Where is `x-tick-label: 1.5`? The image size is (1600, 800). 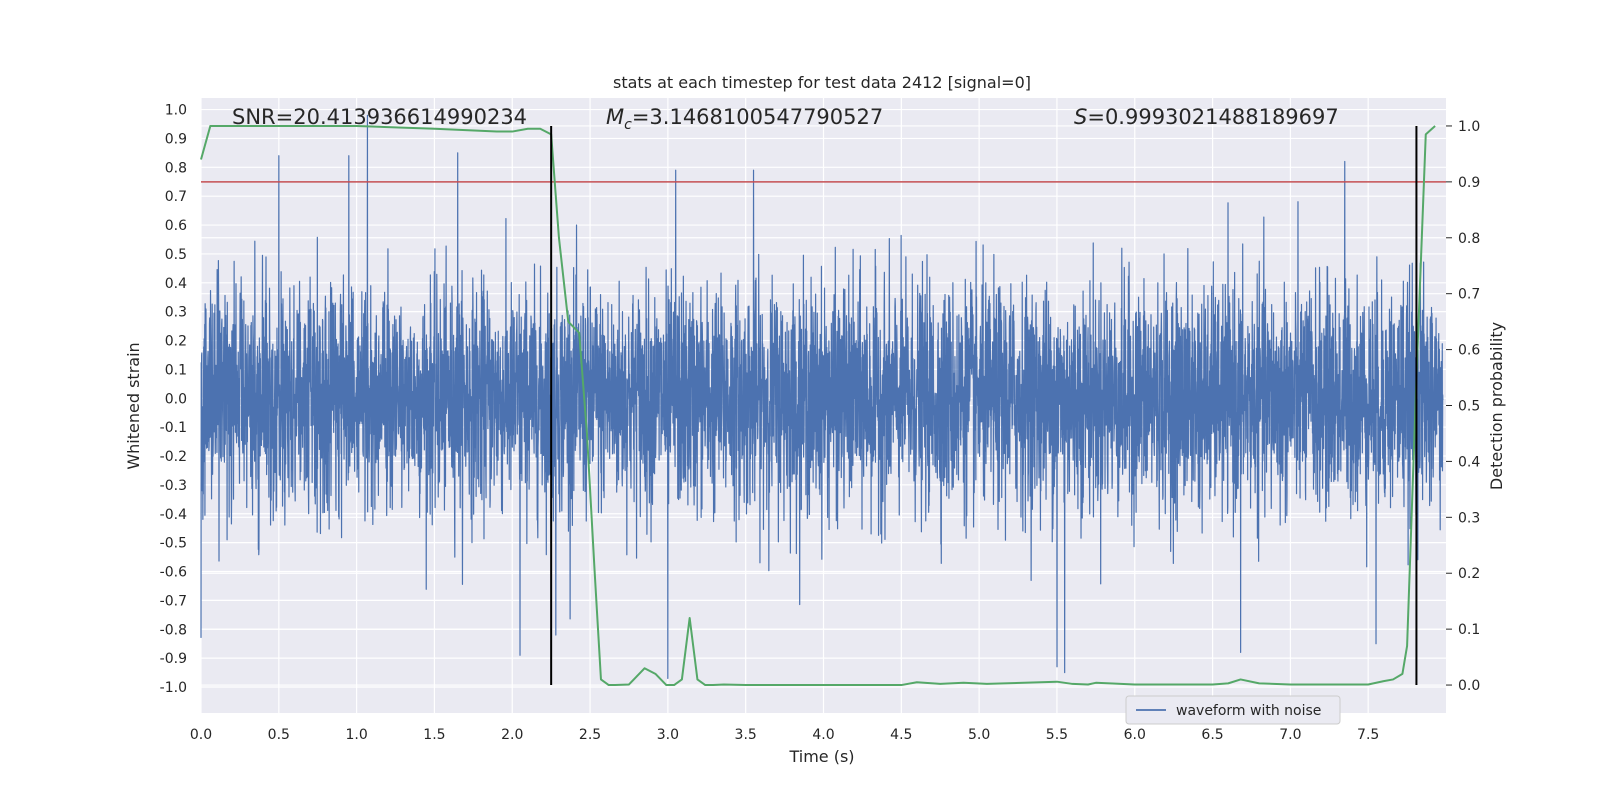
x-tick-label: 1.5 is located at coordinates (434, 735).